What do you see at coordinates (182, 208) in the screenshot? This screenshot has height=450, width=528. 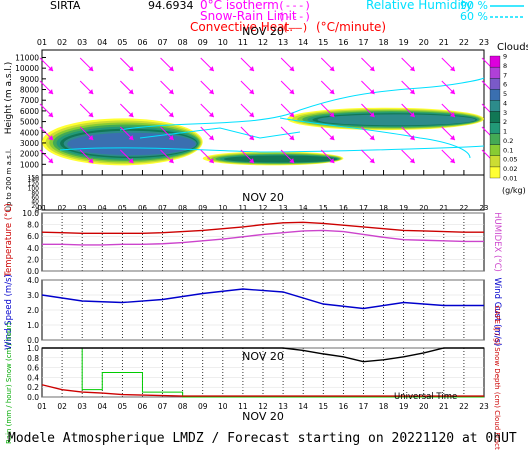 I see `mid-hour-tick-label: 08` at bounding box center [182, 208].